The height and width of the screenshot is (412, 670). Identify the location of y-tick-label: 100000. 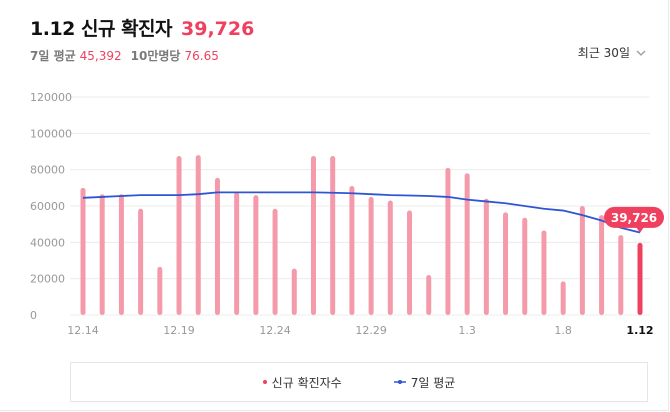
(51, 133).